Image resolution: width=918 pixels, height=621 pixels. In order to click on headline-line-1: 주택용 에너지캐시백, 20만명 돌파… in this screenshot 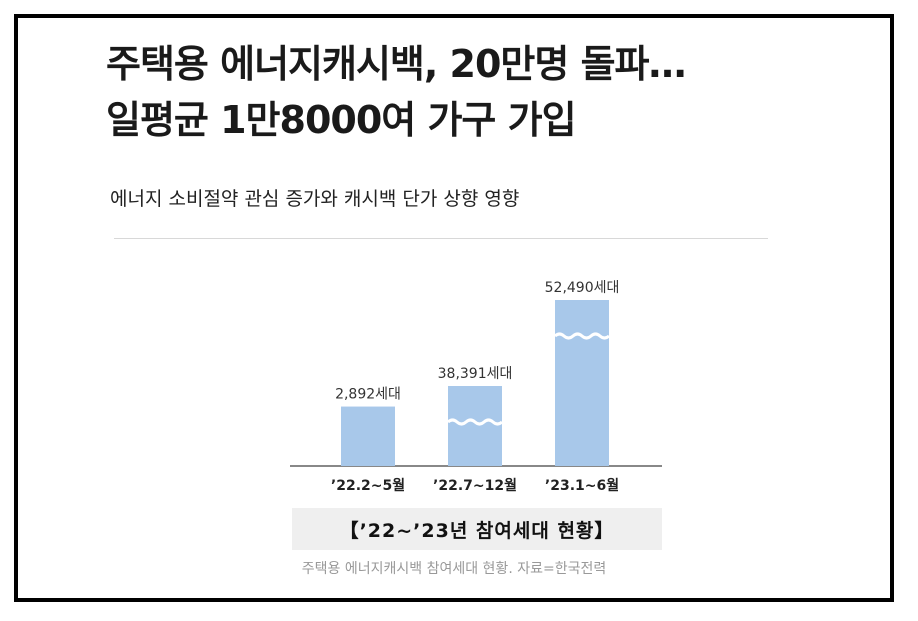, I will do `click(396, 64)`.